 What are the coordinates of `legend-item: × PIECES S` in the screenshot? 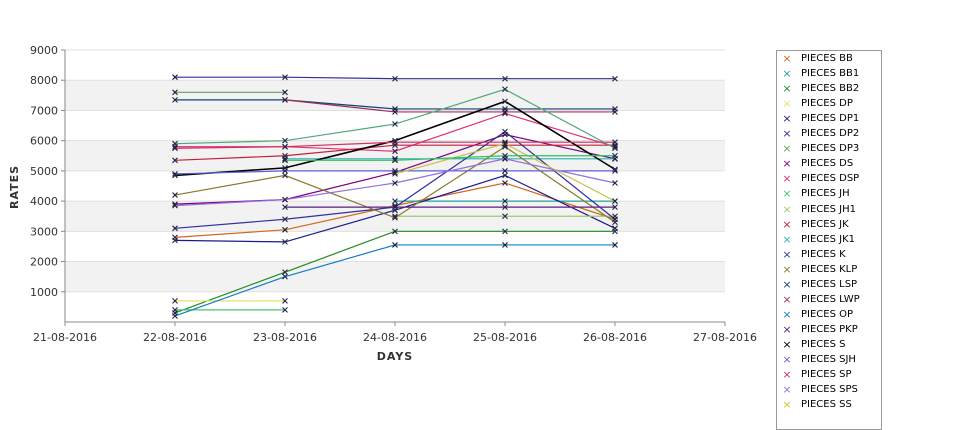 It's located at (830, 345).